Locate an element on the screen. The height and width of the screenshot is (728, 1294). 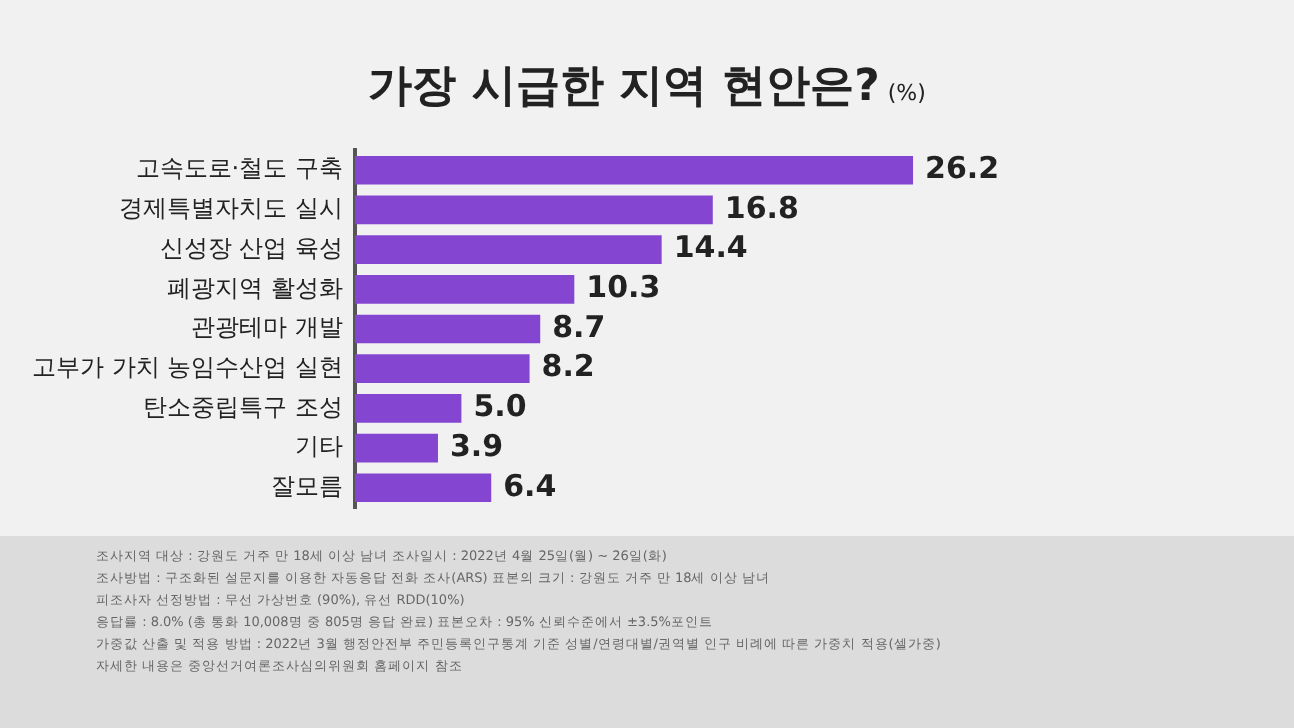
data-label: 8.2 is located at coordinates (568, 366).